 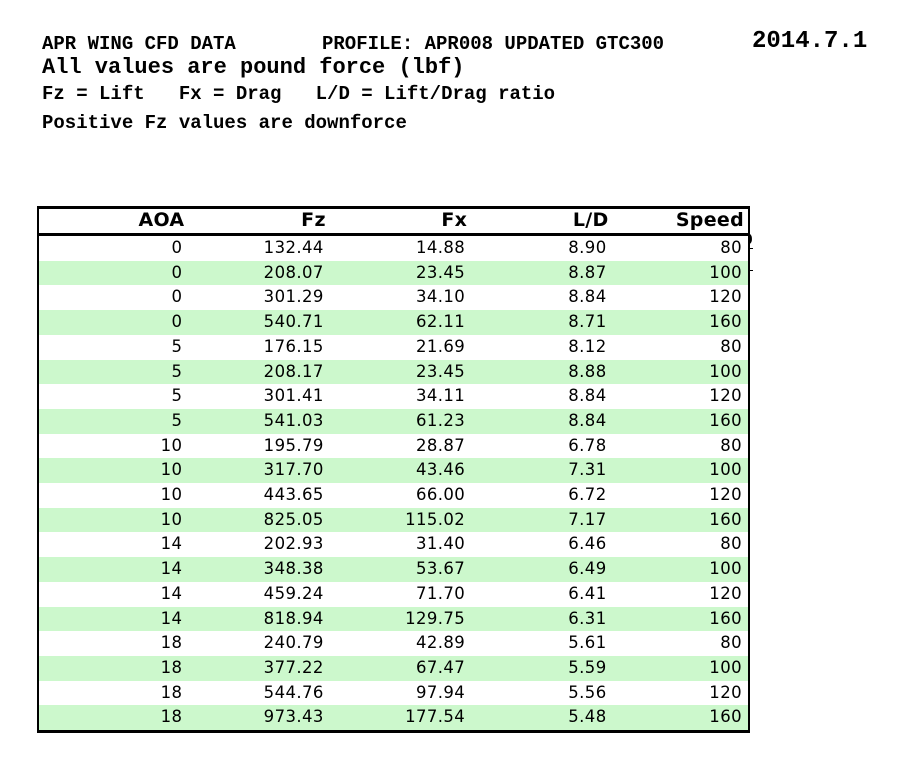 What do you see at coordinates (393, 396) in the screenshot?
I see `table-row: 5 301.41 34.11 8.84 120` at bounding box center [393, 396].